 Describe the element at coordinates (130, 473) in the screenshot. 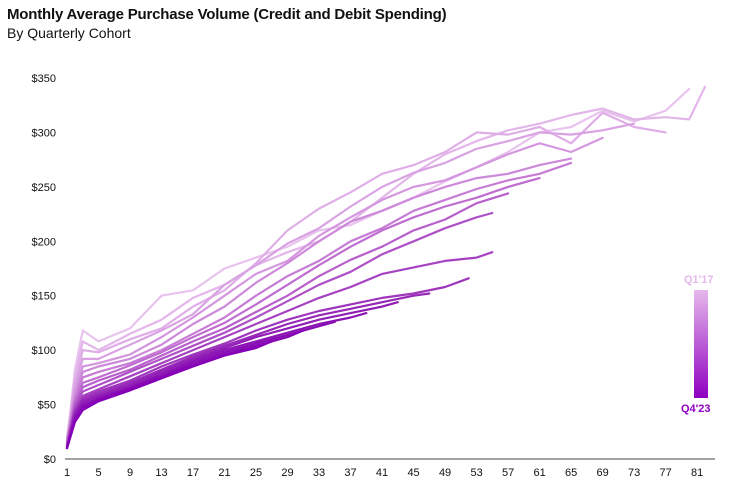

I see `x-tick-label: 9` at that location.